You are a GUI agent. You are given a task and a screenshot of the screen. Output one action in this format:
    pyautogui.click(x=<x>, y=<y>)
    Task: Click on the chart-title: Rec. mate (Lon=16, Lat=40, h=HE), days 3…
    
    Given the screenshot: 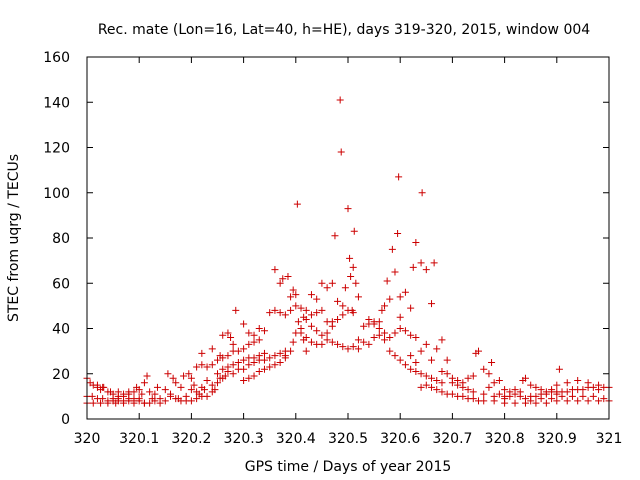 What is the action you would take?
    pyautogui.click(x=344, y=30)
    